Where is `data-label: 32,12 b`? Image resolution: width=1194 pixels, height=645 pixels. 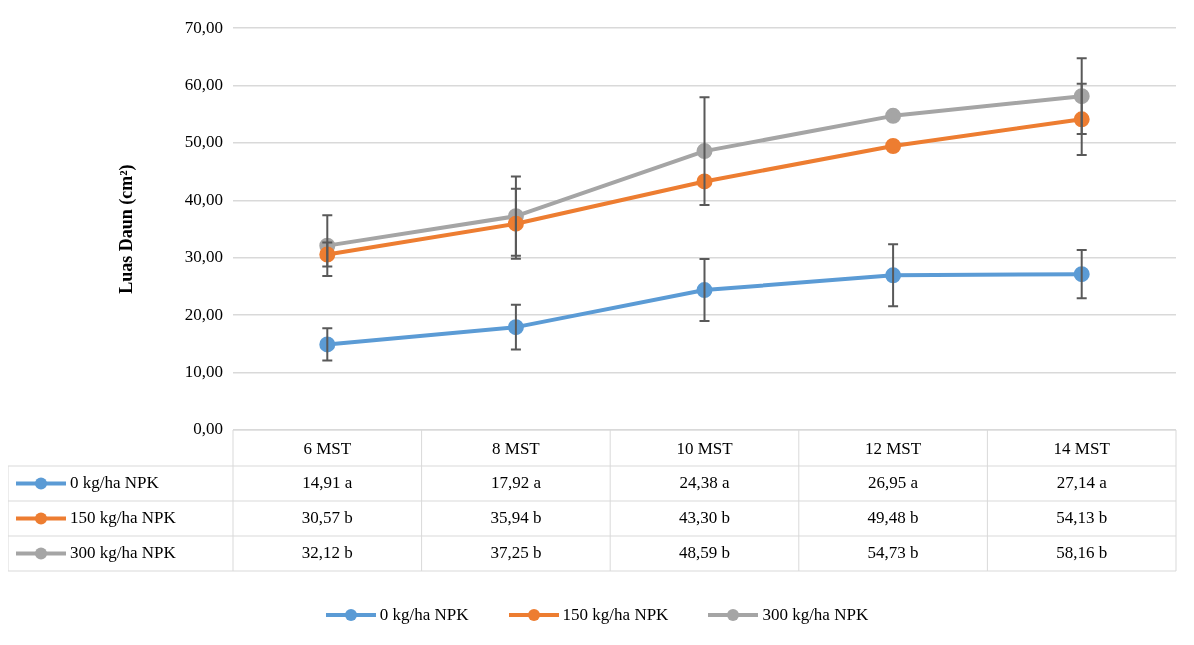 data-label: 32,12 b is located at coordinates (327, 552).